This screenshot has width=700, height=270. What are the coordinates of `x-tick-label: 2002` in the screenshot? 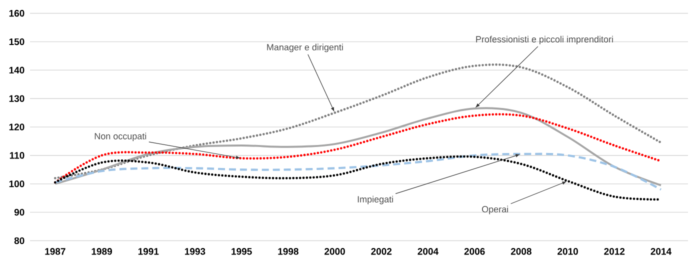 It's located at (381, 251).